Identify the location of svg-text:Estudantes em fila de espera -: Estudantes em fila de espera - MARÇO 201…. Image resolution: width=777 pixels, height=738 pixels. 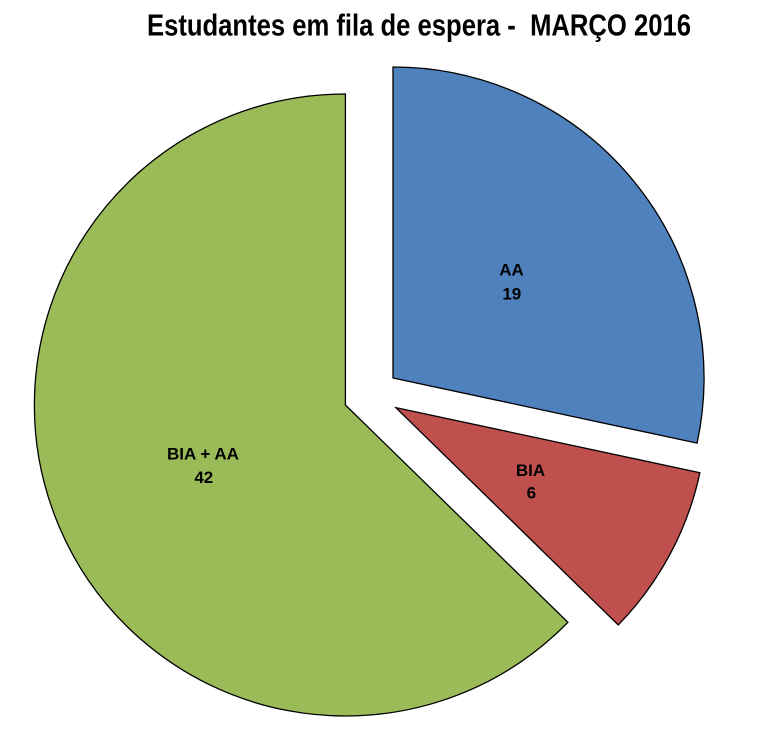
(419, 25).